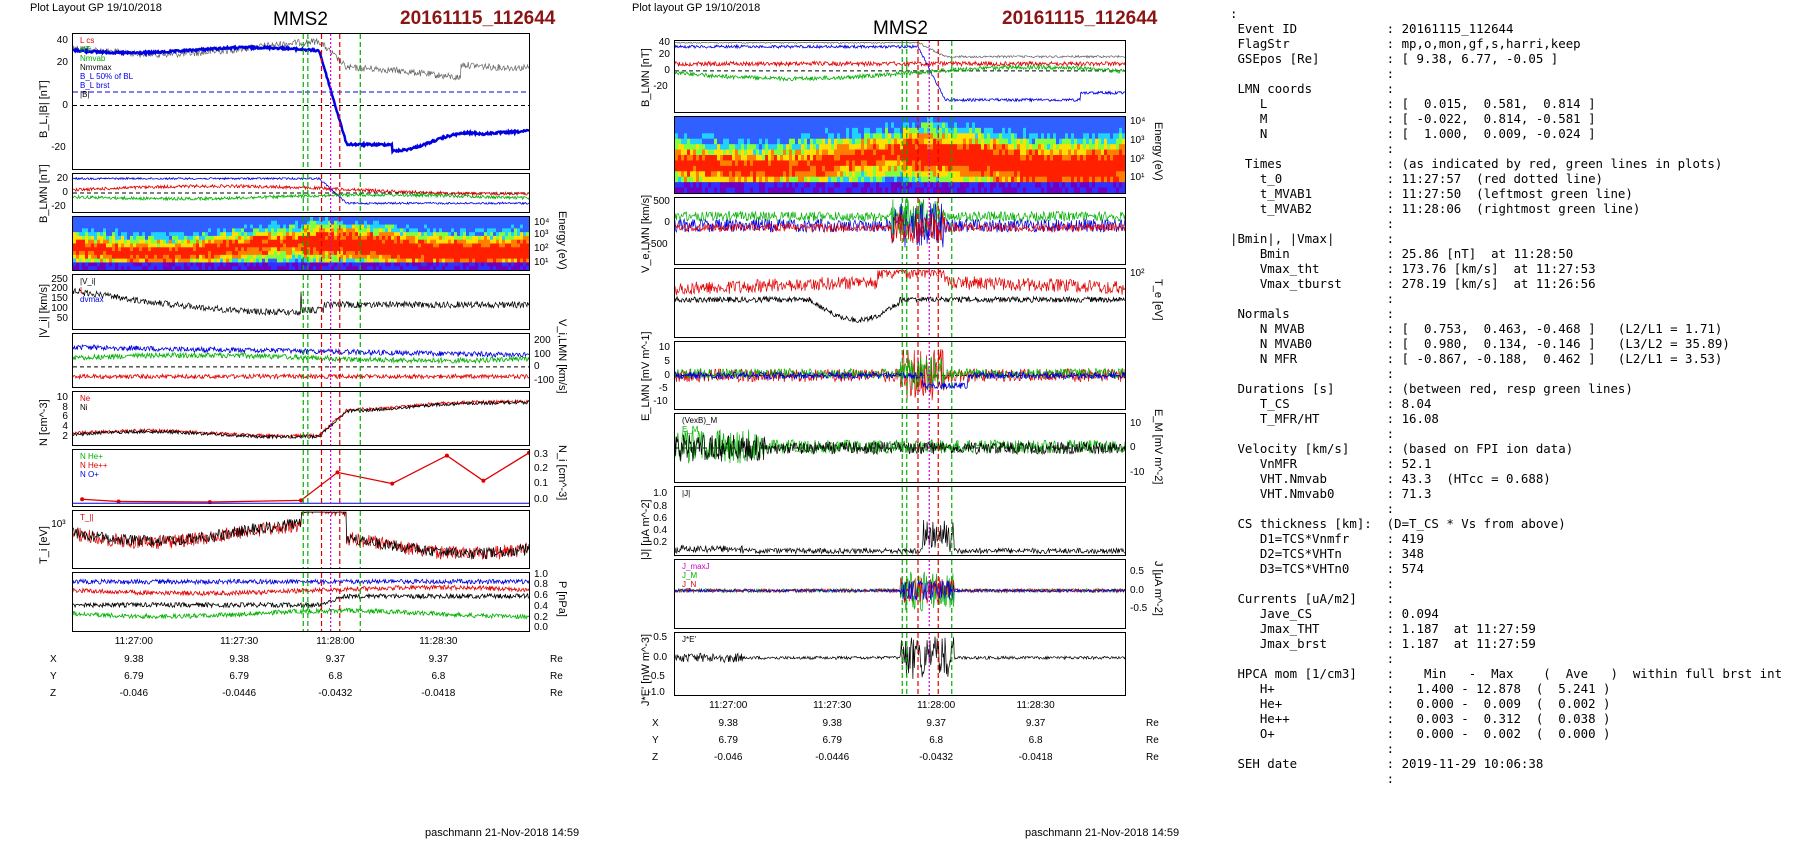 Image resolution: width=1804 pixels, height=841 pixels. Describe the element at coordinates (667, 361) in the screenshot. I see `mid-panel-5-tick-2: 5` at that location.